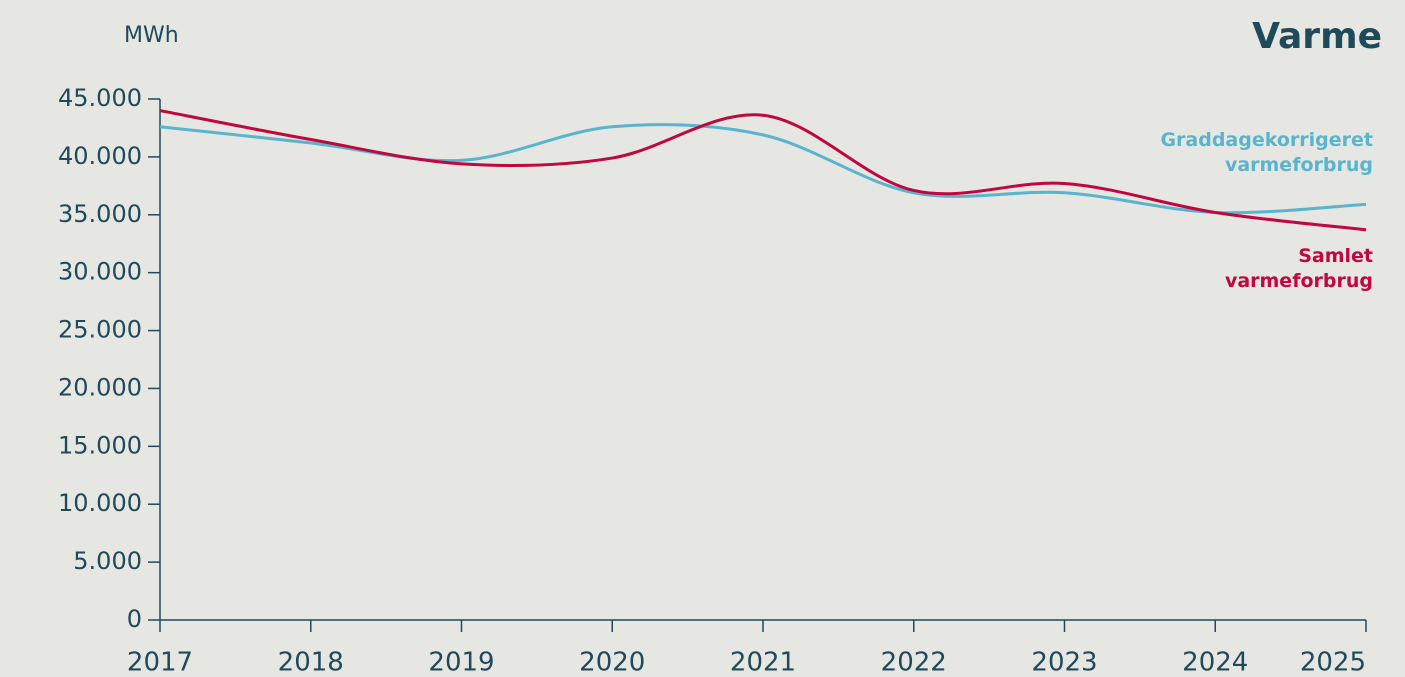  Describe the element at coordinates (107, 561) in the screenshot. I see `y-tick-label: 5.000` at that location.